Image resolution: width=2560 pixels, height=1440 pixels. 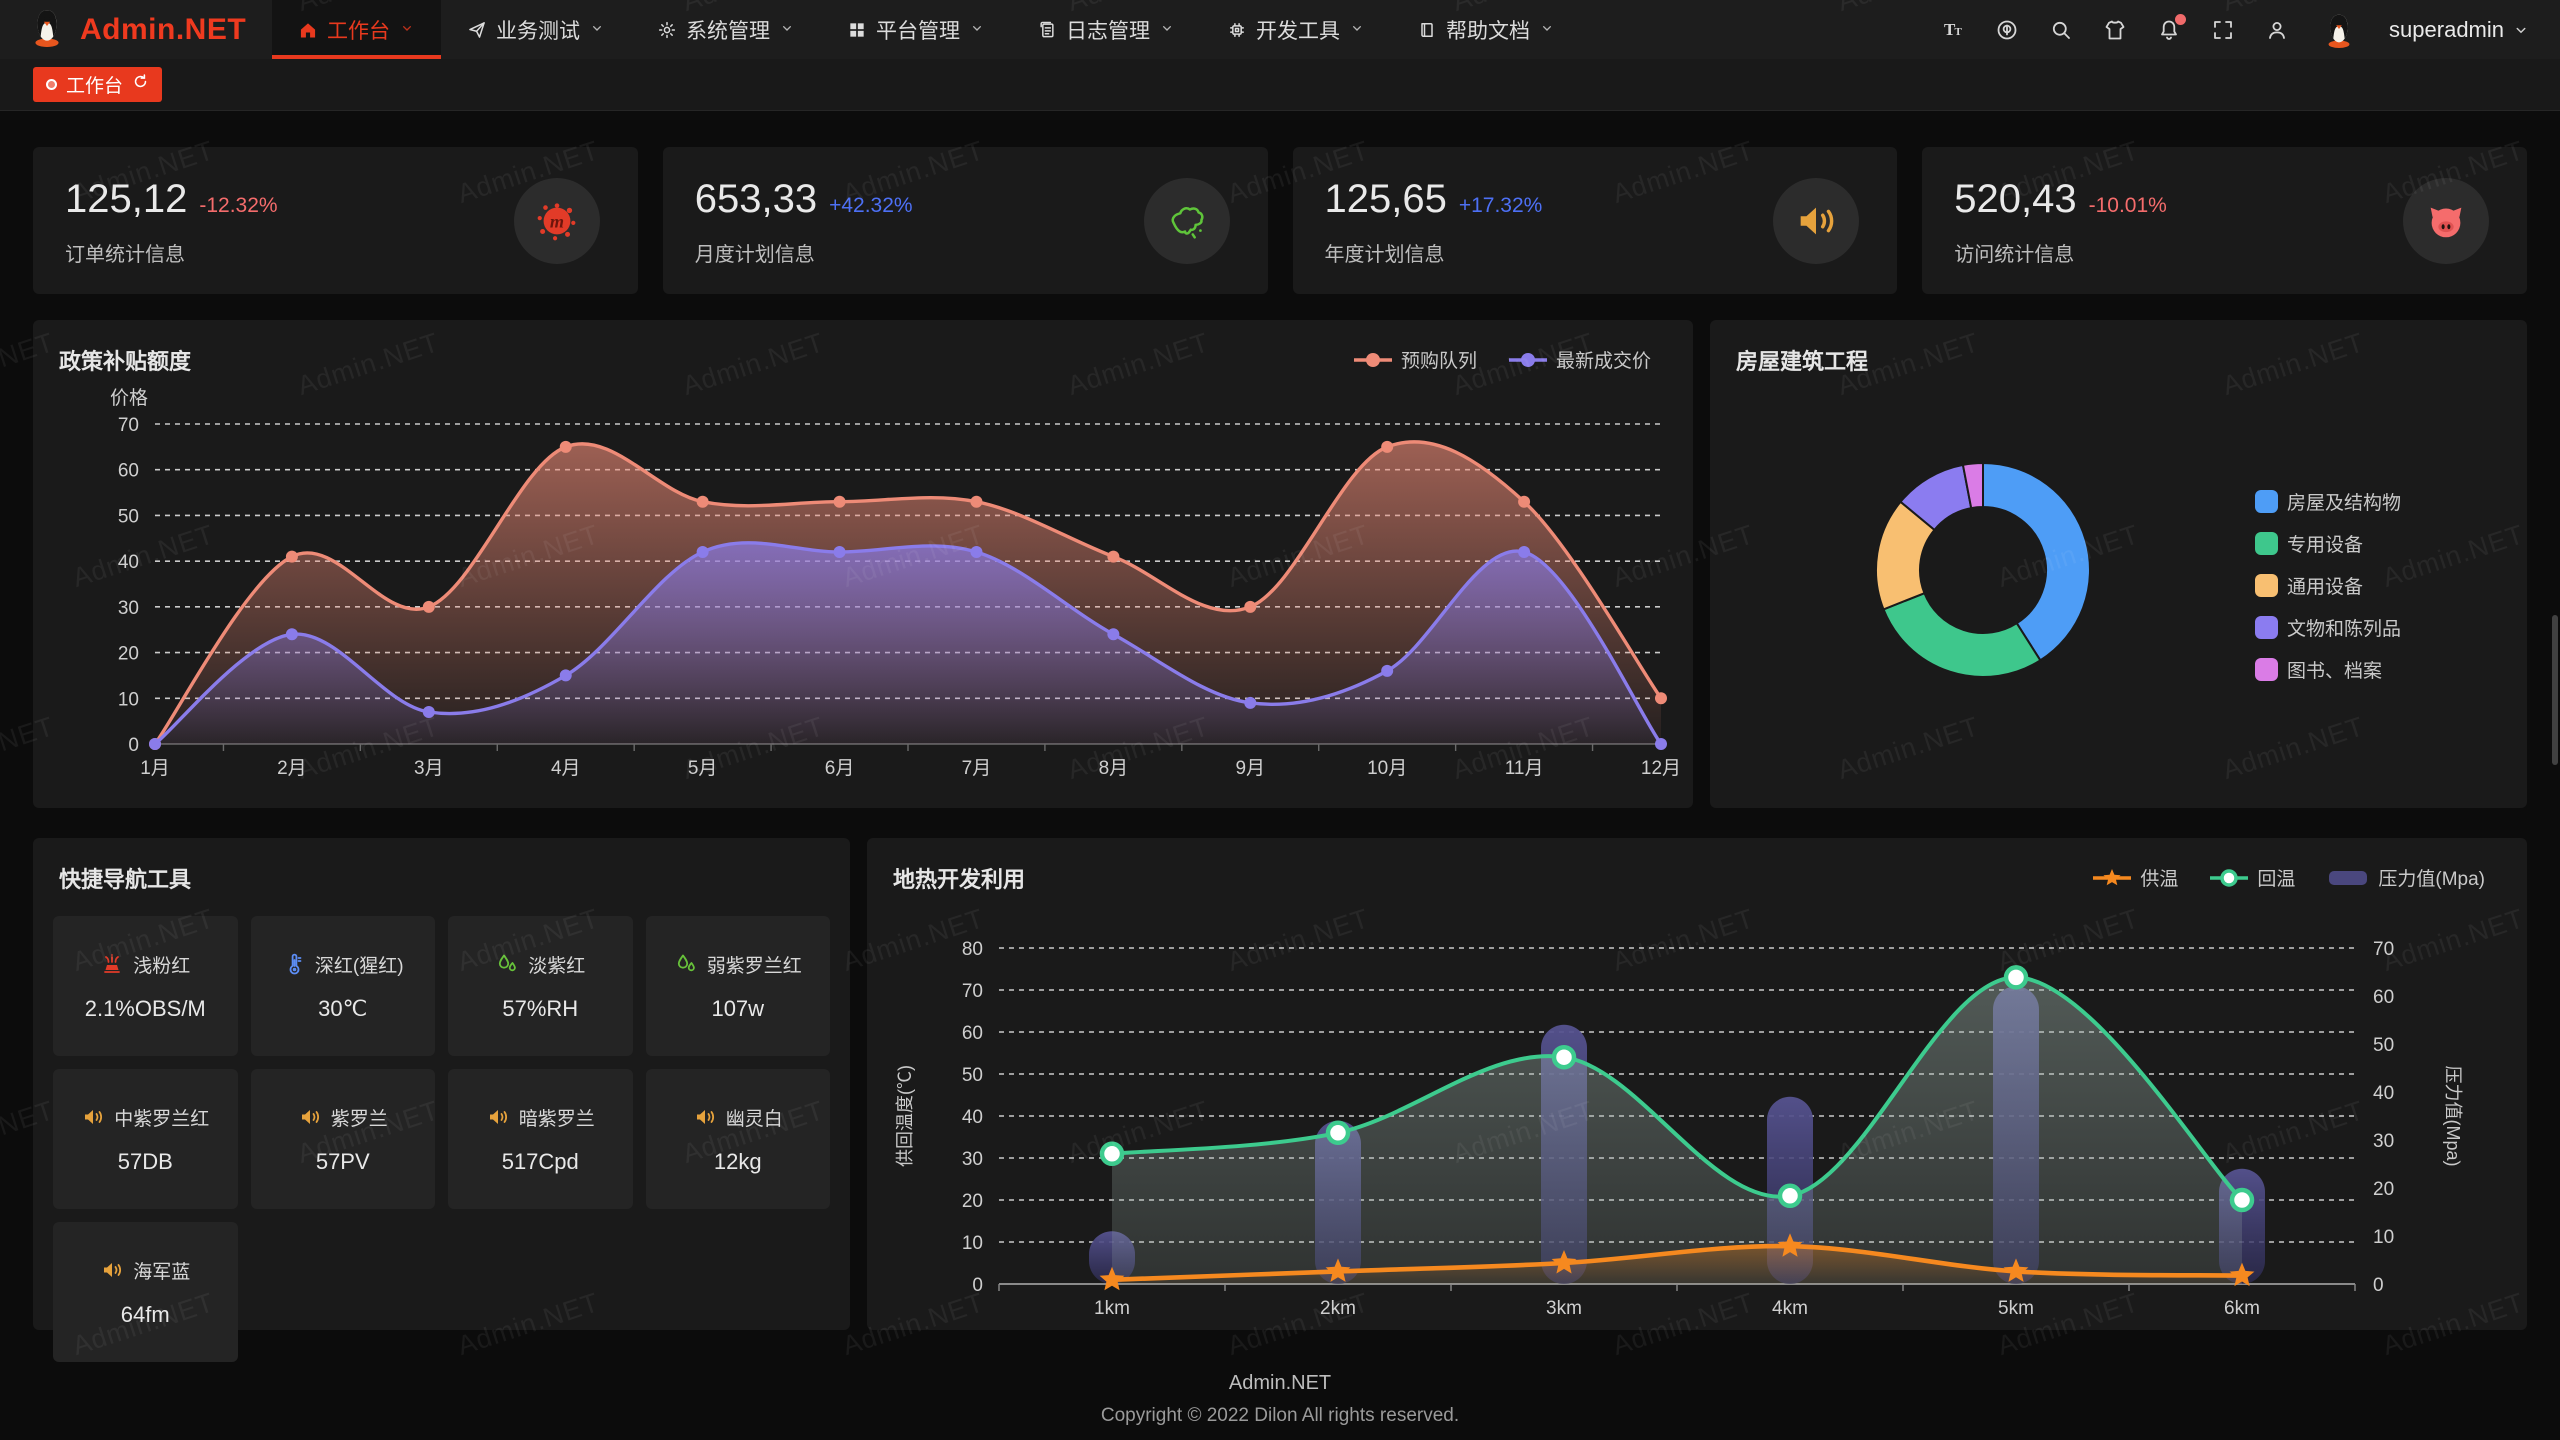 I want to click on legend-item: 通用设备, so click(x=2328, y=585).